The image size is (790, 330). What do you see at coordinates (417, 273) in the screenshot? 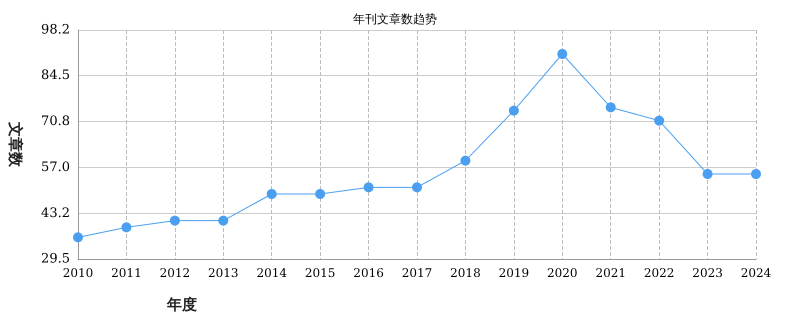
I see `x-tick-label: 2017` at bounding box center [417, 273].